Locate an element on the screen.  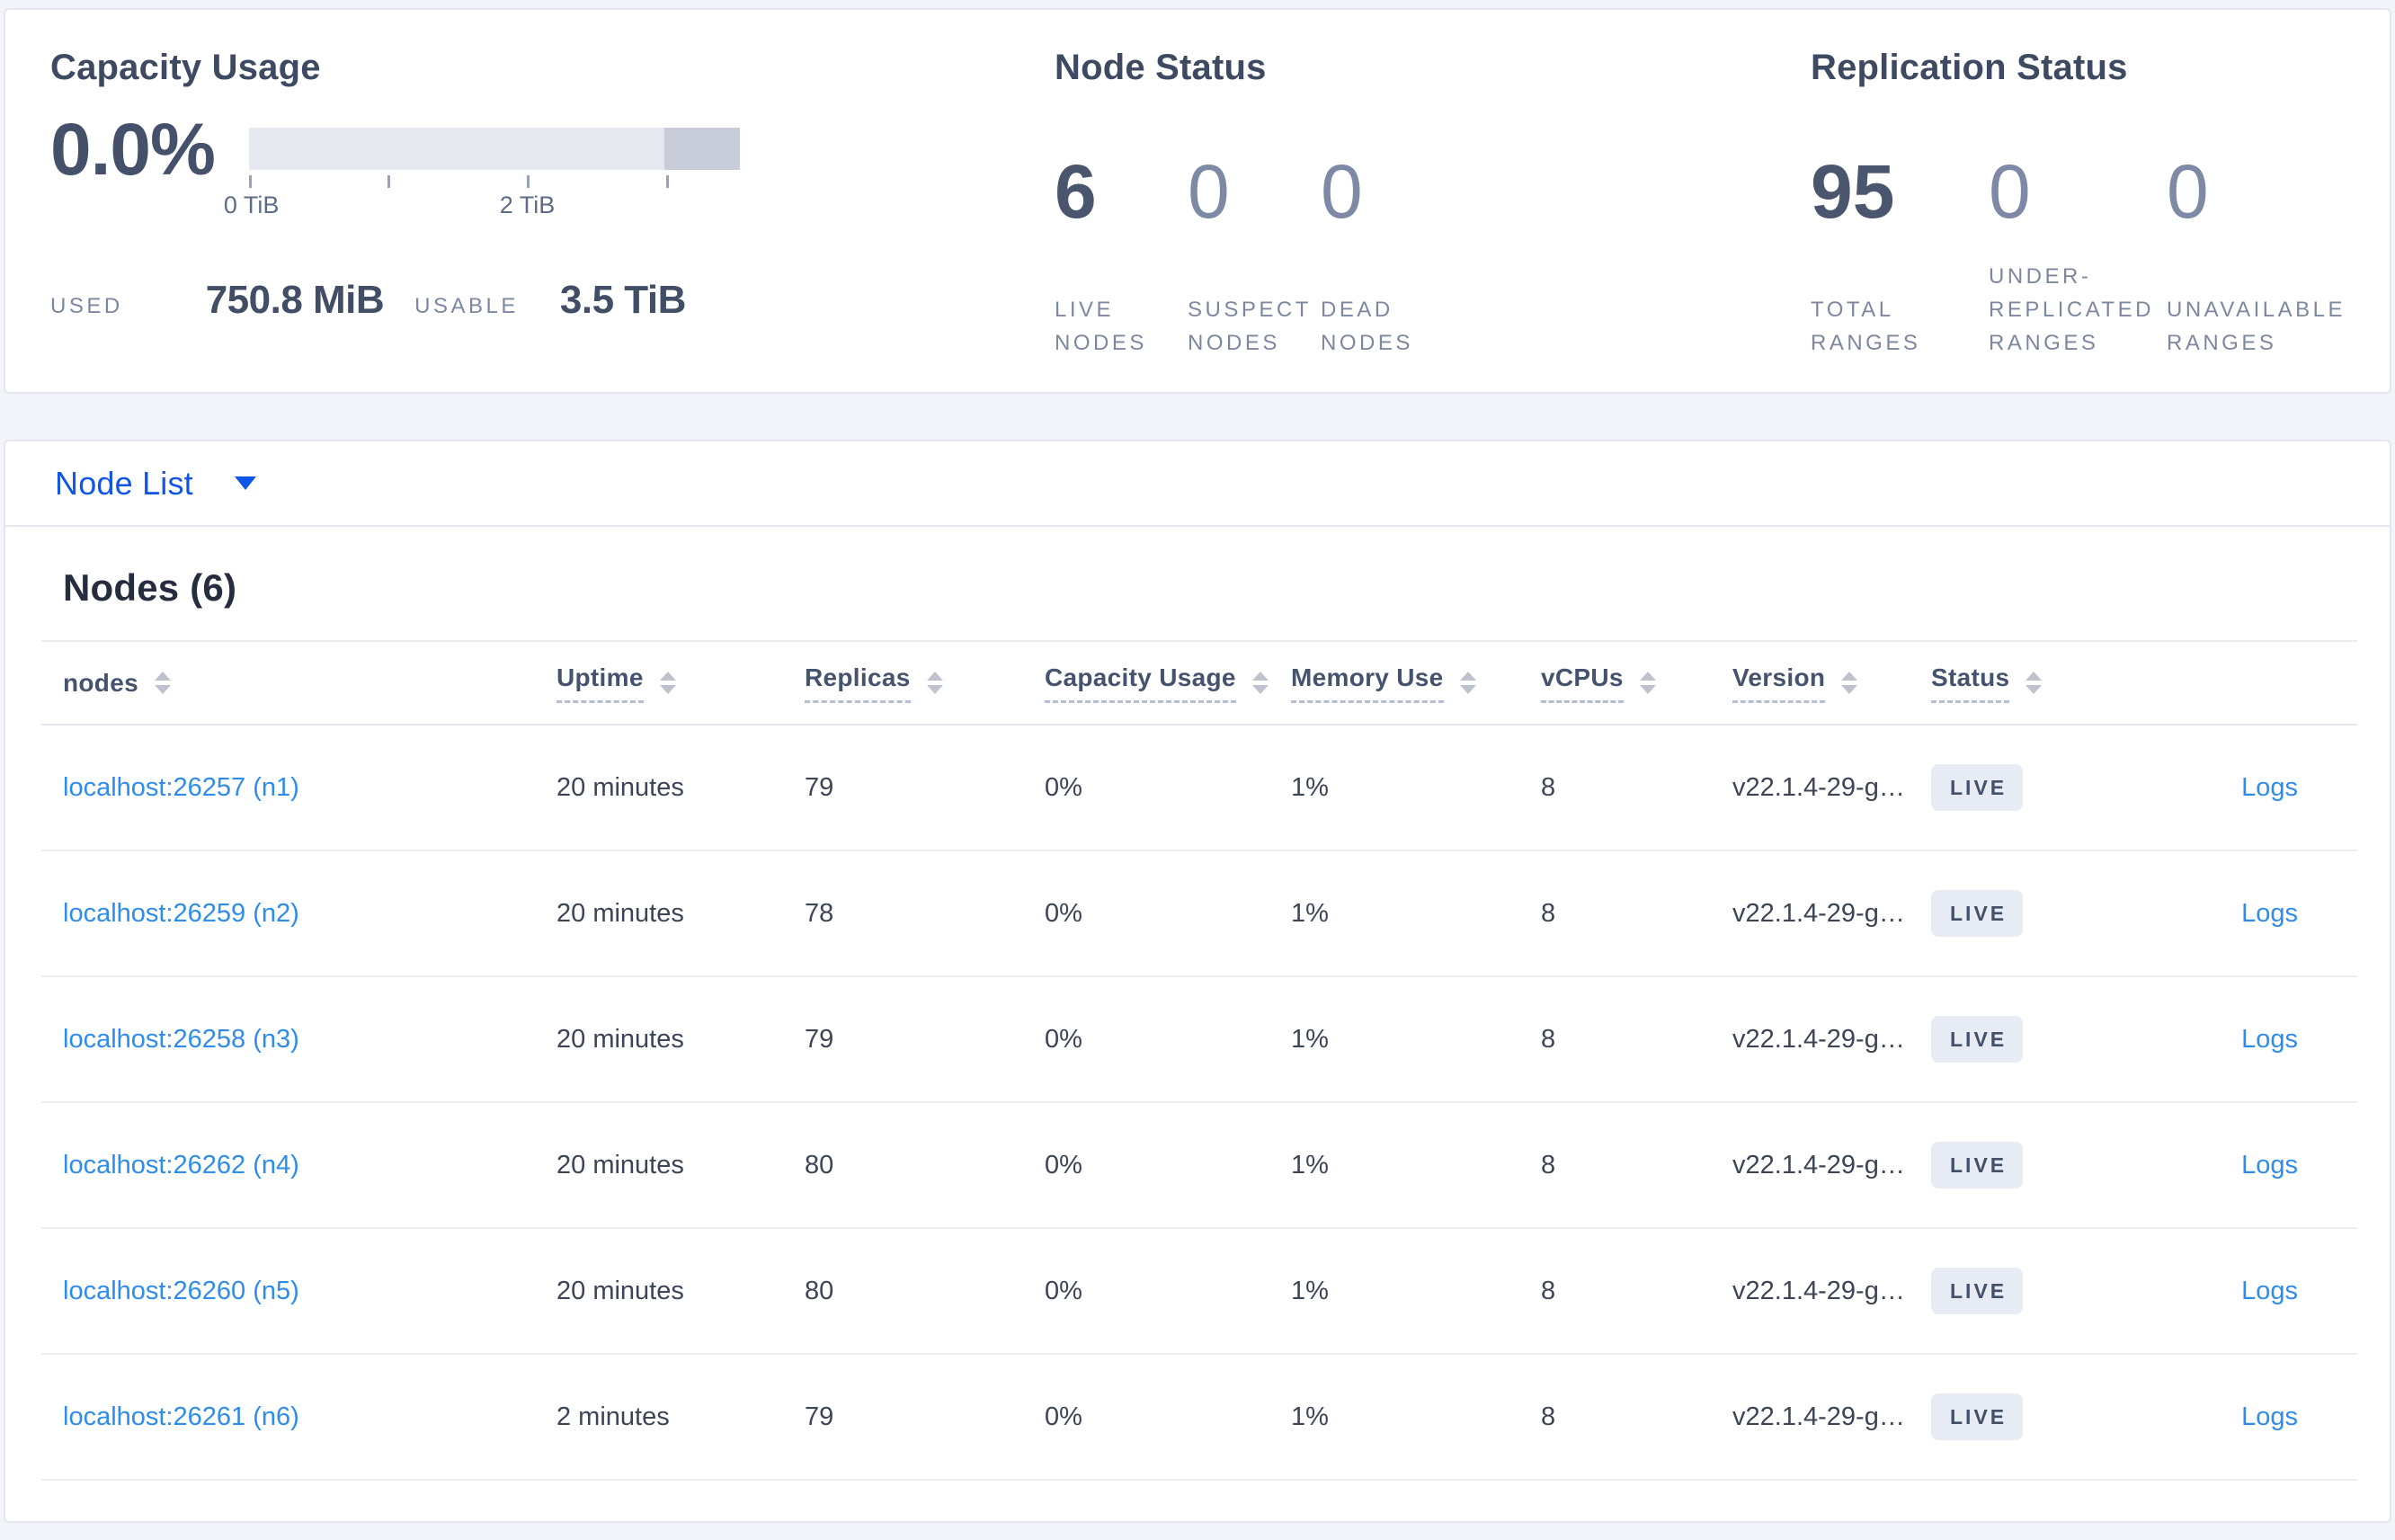
node-link: localhost:26261 (n6) is located at coordinates (181, 1416).